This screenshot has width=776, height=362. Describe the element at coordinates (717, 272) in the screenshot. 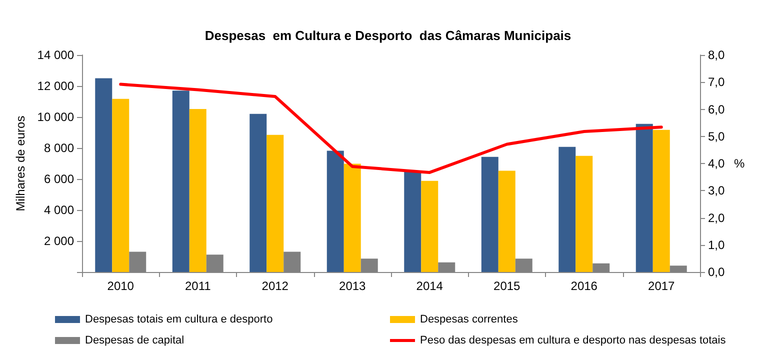

I see `y2-tick-label: 0,0` at that location.